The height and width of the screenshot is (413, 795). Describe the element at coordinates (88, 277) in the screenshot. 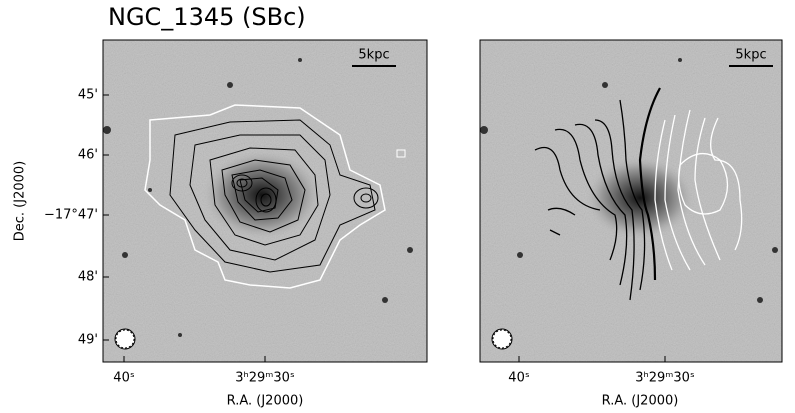

I see `y-tick-label: 48'` at that location.